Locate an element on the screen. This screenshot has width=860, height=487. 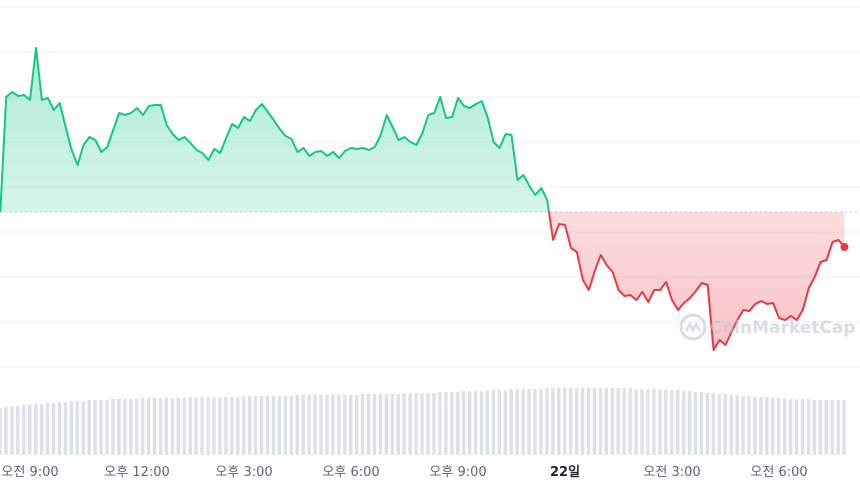
x-tick-label: 오후 12:00 is located at coordinates (137, 472).